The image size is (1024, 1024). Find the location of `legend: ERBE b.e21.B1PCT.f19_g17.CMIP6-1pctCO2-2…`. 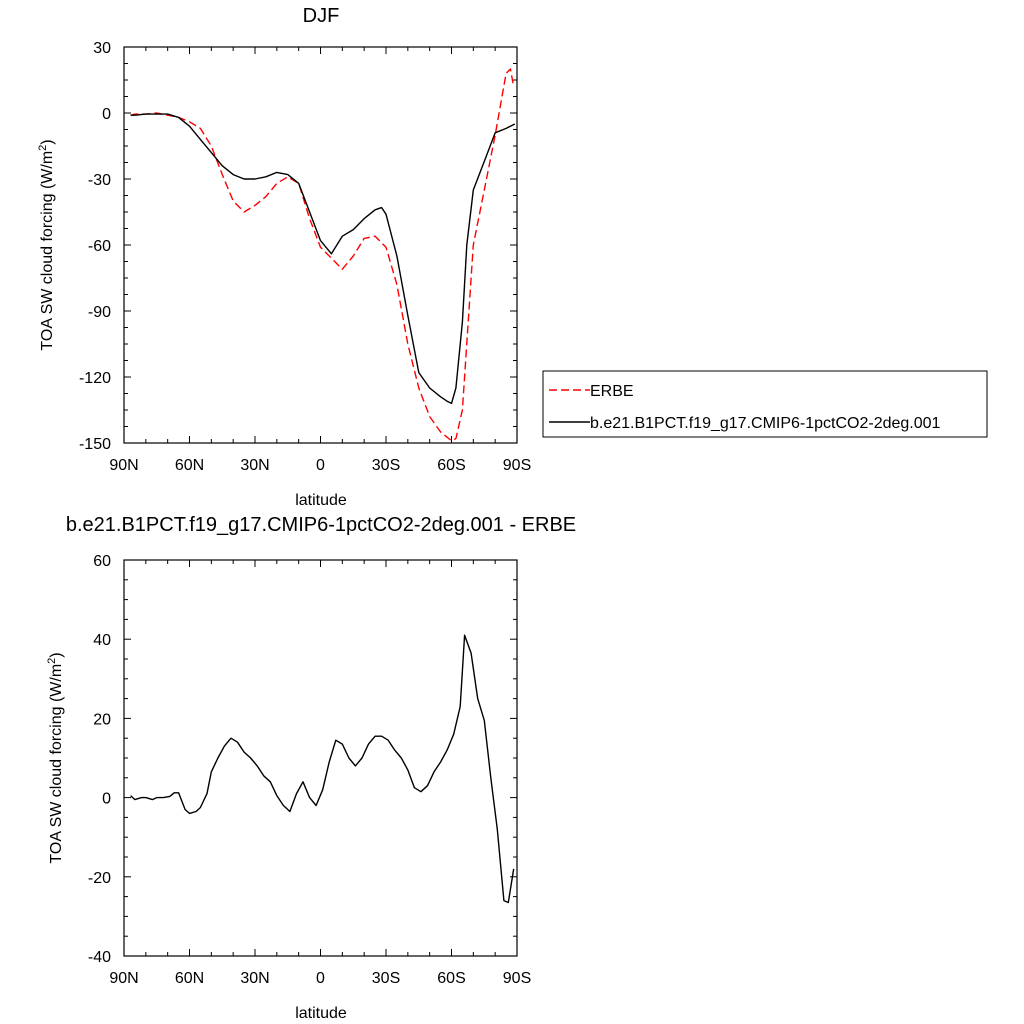

legend: ERBE b.e21.B1PCT.f19_g17.CMIP6-1pctCO2-2… is located at coordinates (765, 404).